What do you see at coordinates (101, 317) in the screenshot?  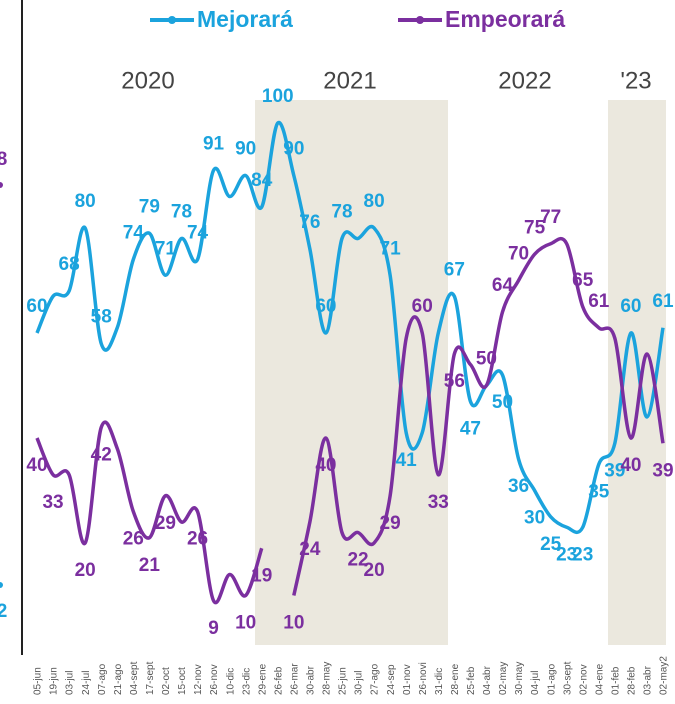 I see `data-label: 58` at bounding box center [101, 317].